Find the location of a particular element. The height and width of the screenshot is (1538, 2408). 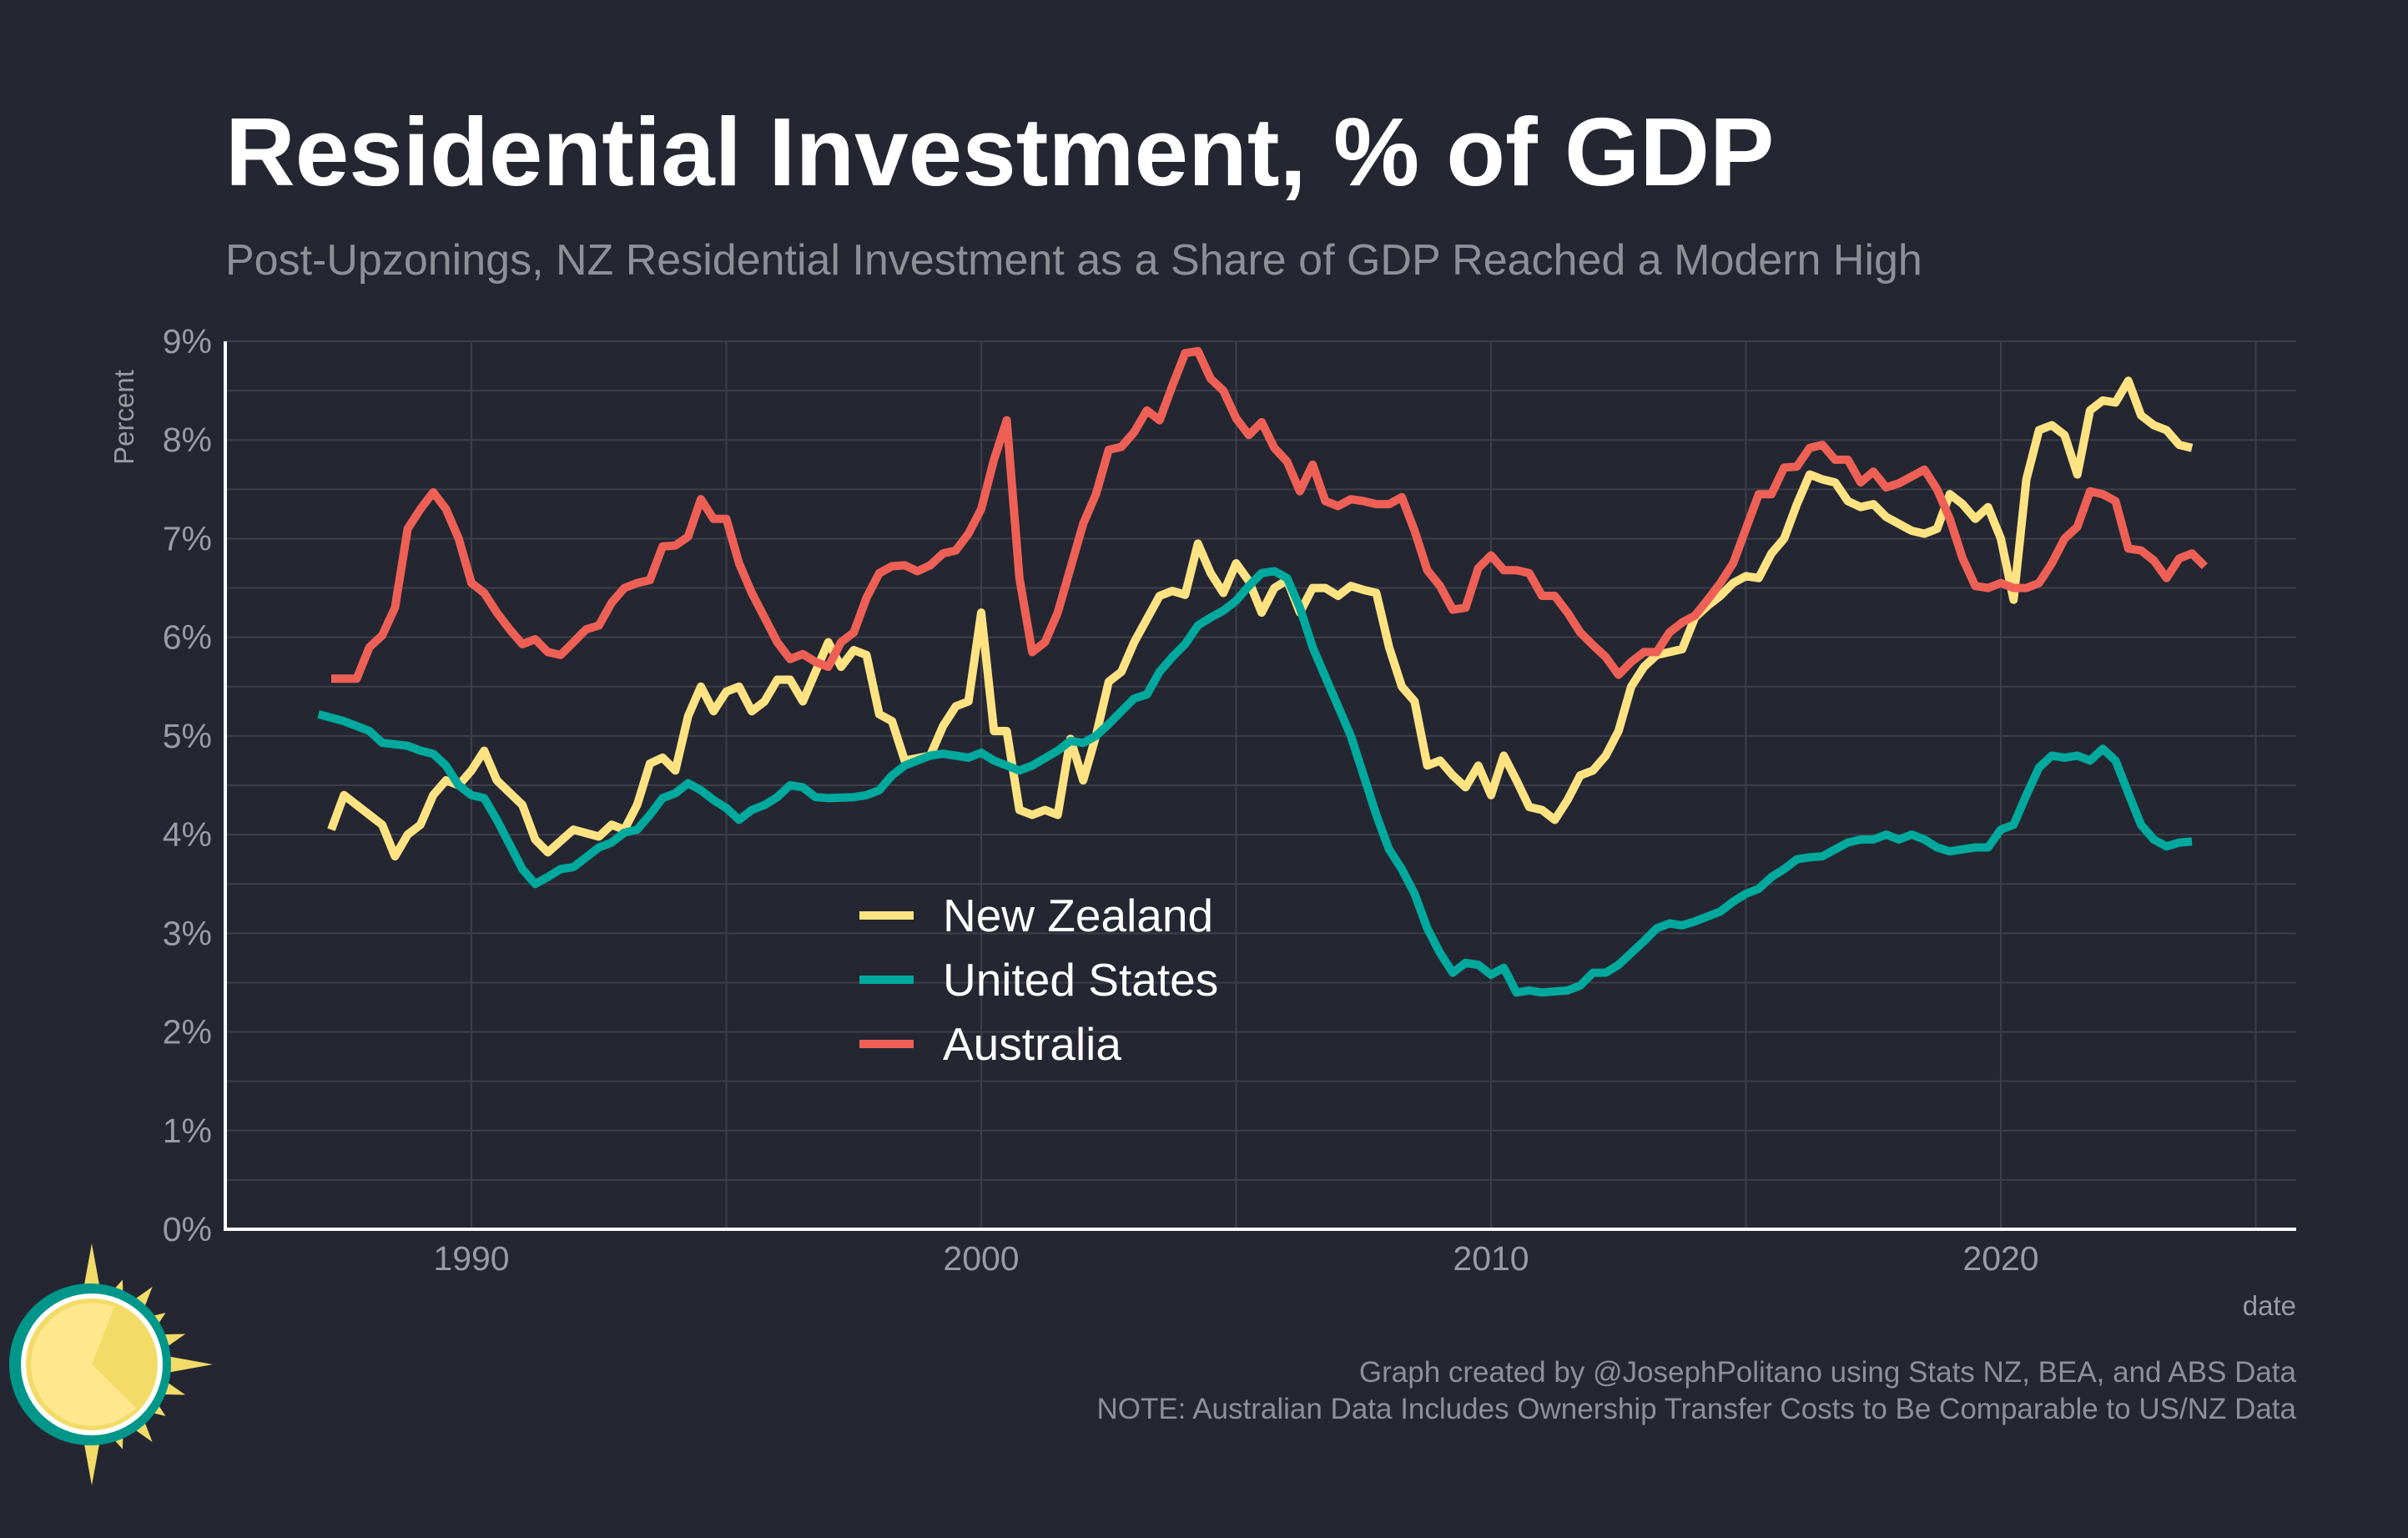

y-tick-label: 7% is located at coordinates (187, 538).